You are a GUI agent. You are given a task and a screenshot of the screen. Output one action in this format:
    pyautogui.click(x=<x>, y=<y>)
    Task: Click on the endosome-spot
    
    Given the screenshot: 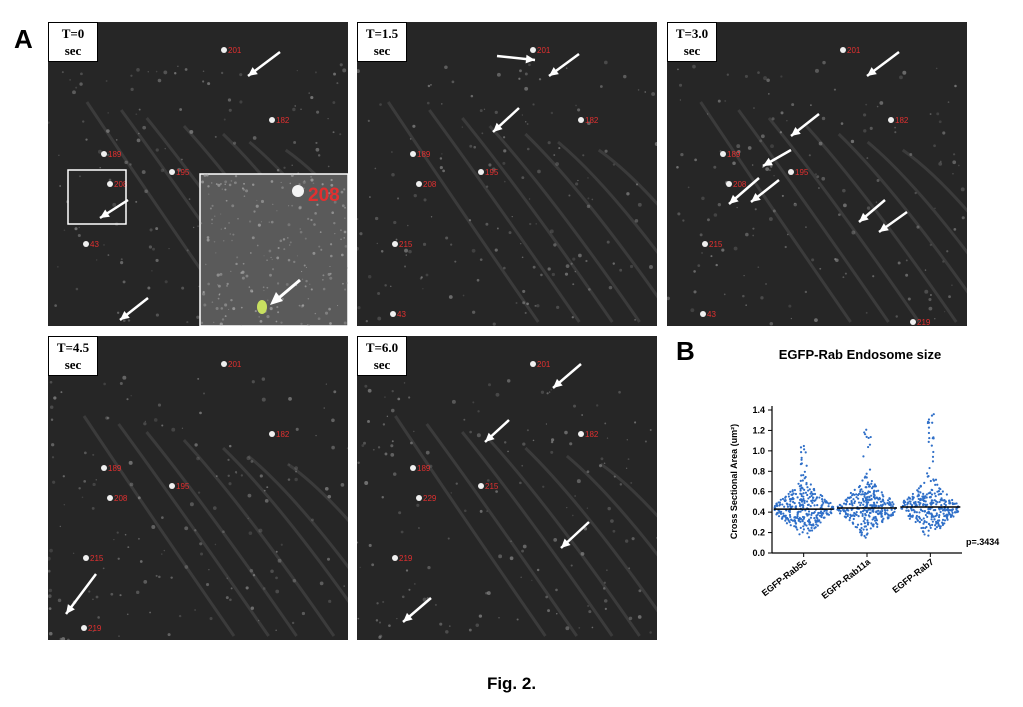 What is the action you would take?
    pyautogui.click(x=104, y=468)
    